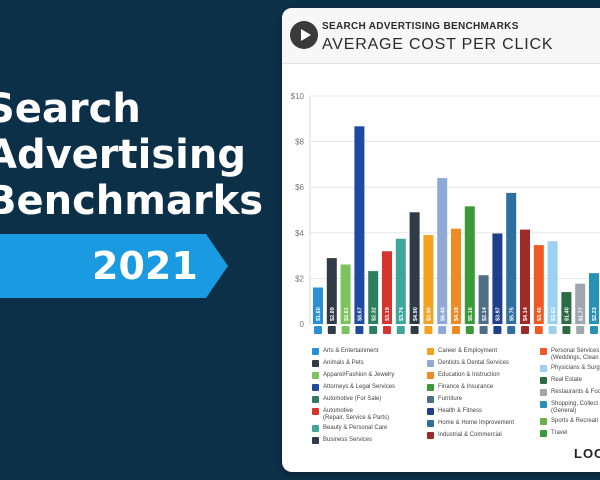 The width and height of the screenshot is (600, 480). What do you see at coordinates (348, 440) in the screenshot?
I see `legend-label: Business Services` at bounding box center [348, 440].